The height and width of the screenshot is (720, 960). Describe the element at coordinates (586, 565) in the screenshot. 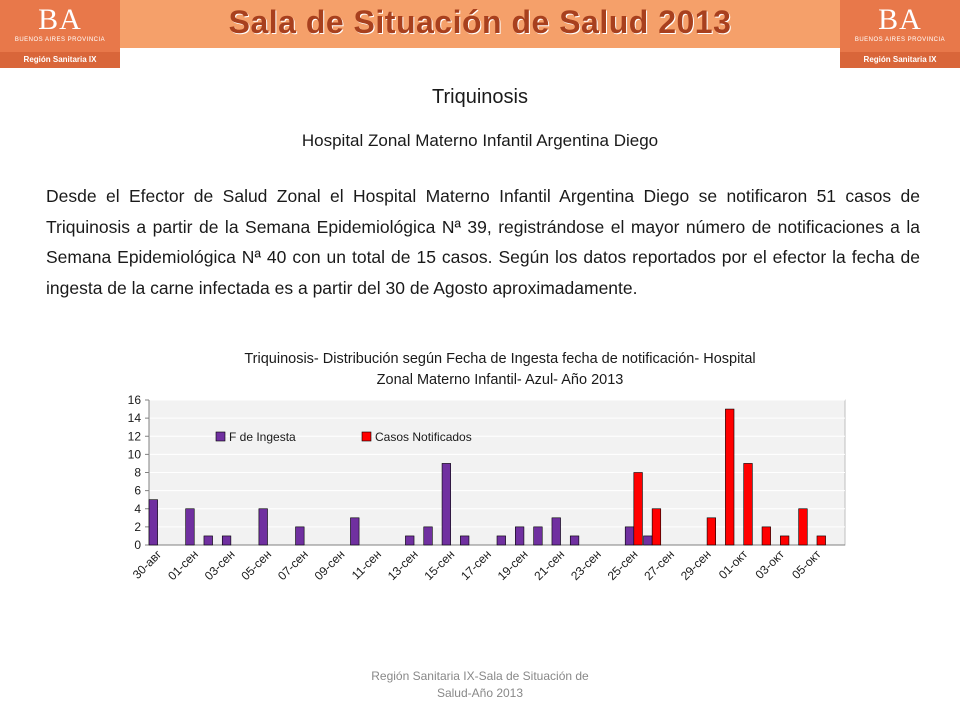

I see `x-tick-label: 23-сен` at that location.